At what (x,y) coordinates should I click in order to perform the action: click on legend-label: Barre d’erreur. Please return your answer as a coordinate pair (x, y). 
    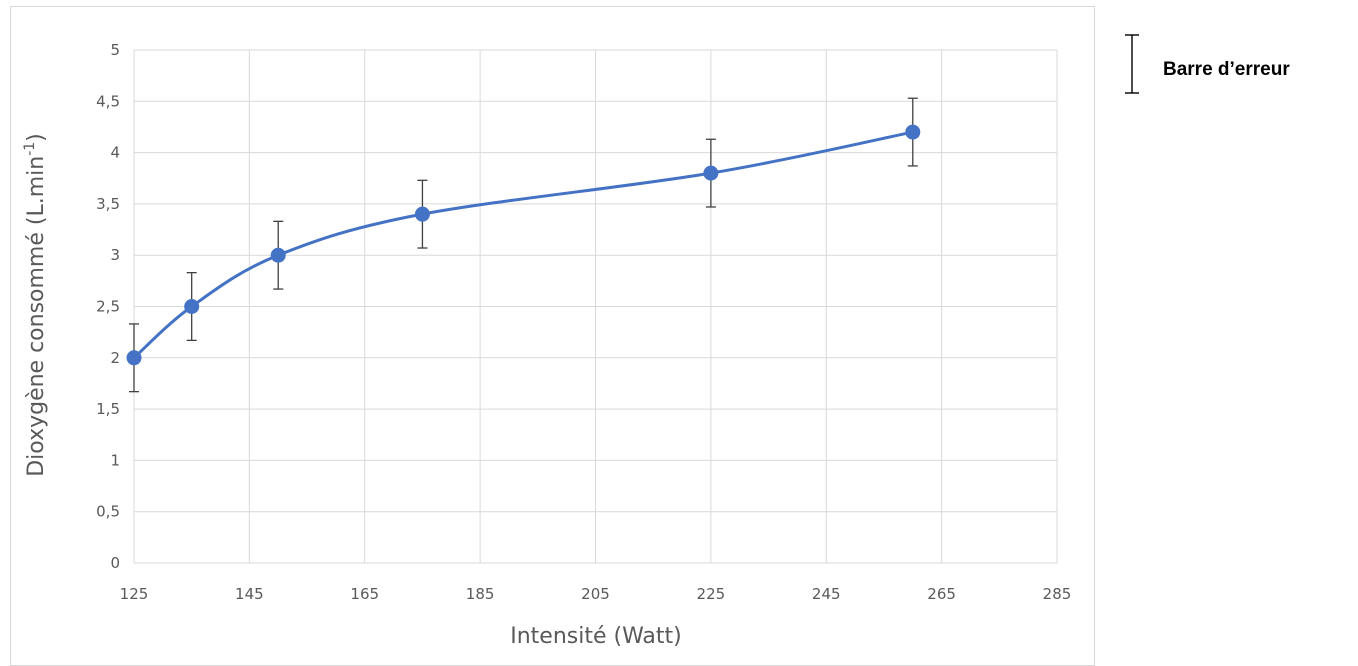
    Looking at the image, I should click on (1226, 69).